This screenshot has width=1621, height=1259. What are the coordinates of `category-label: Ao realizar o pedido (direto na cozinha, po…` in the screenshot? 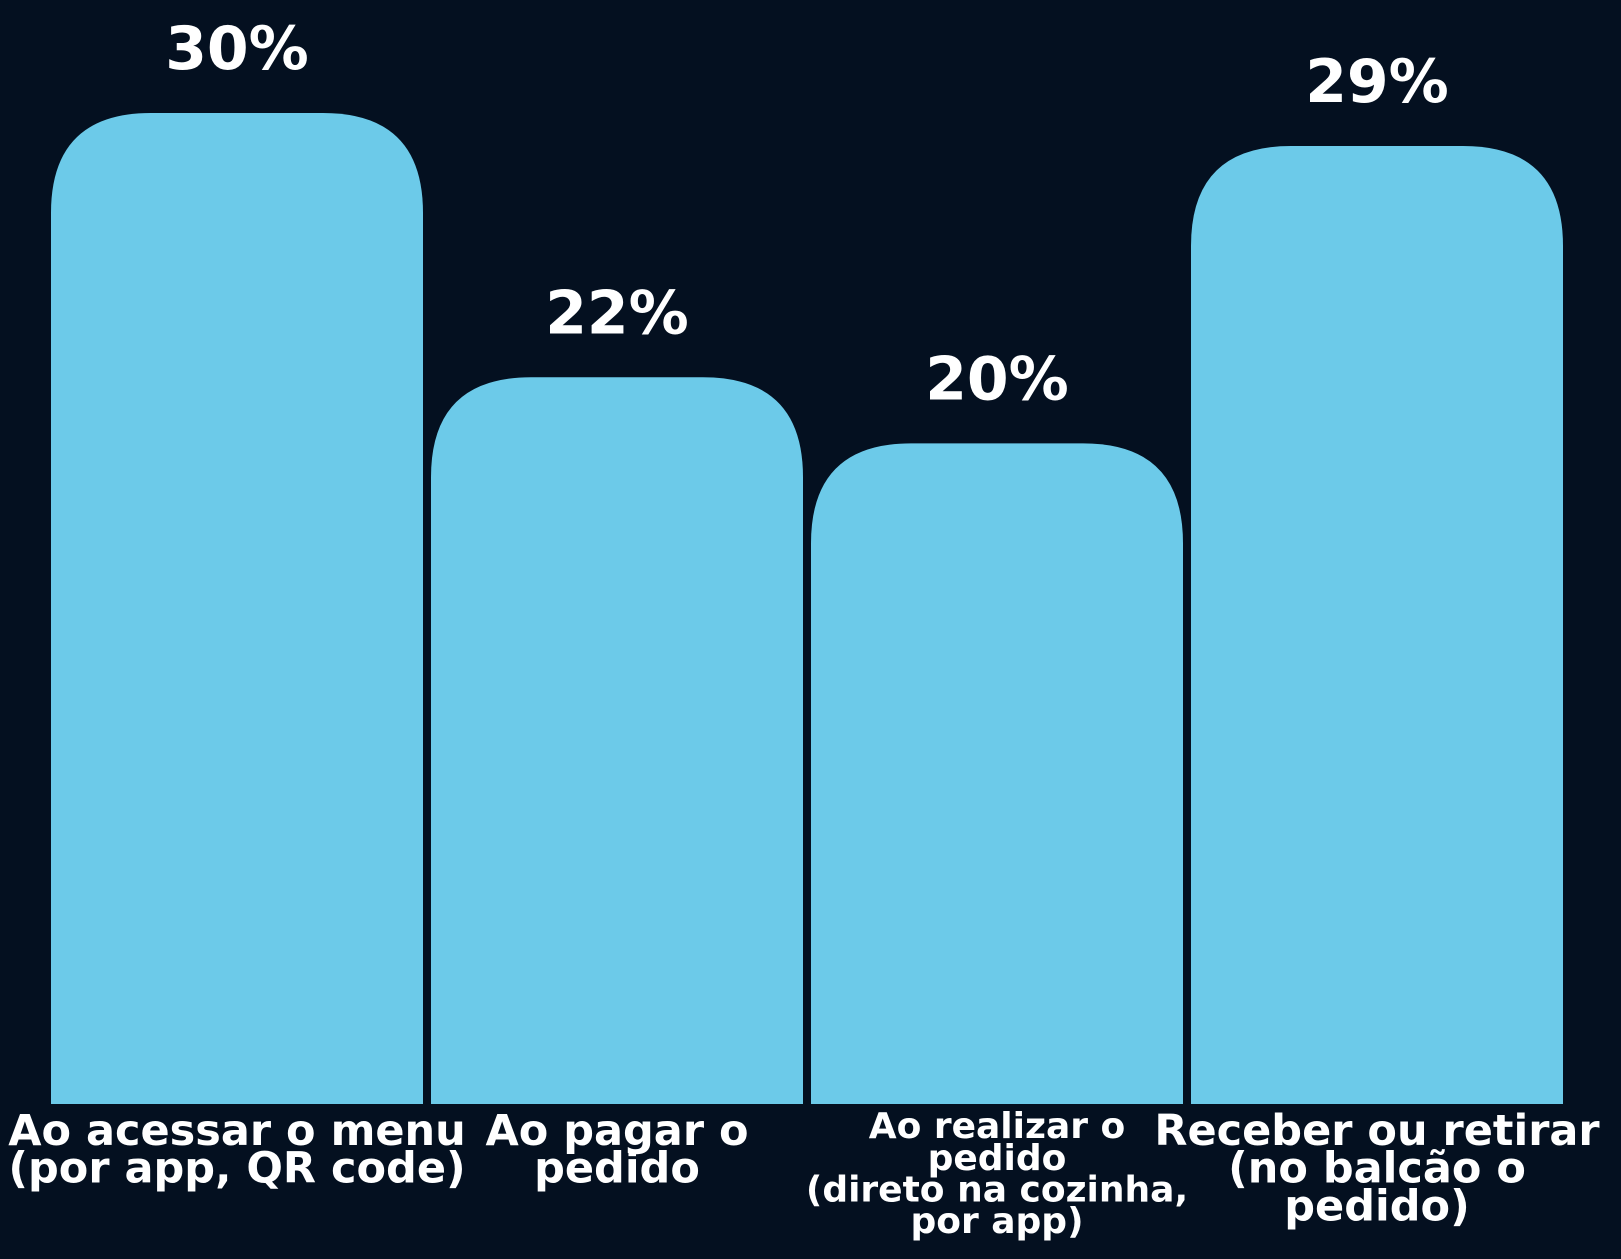 It's located at (997, 1174).